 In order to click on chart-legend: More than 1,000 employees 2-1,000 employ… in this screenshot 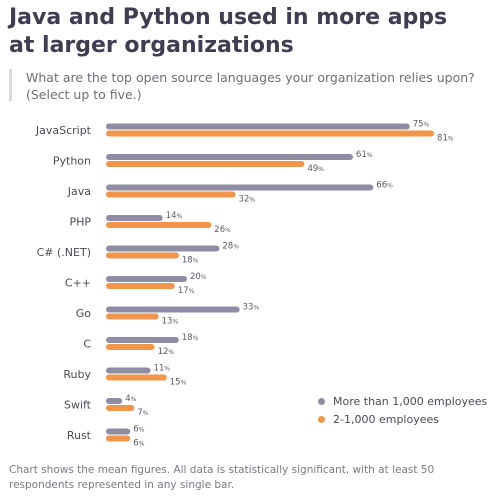, I will do `click(402, 410)`.